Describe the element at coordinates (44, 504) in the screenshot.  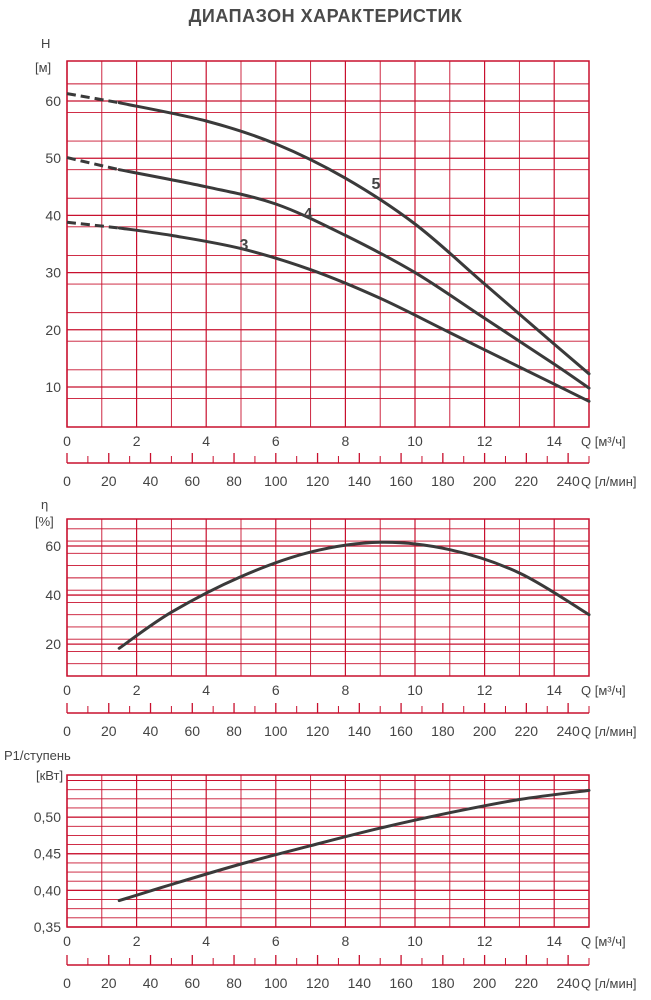
I see `y-axis-label: η` at that location.